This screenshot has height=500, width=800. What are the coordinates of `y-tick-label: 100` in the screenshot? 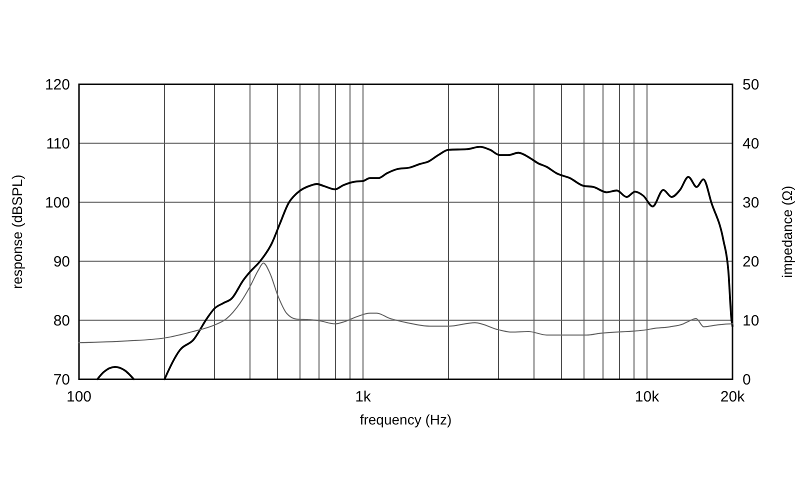 It's located at (57, 203).